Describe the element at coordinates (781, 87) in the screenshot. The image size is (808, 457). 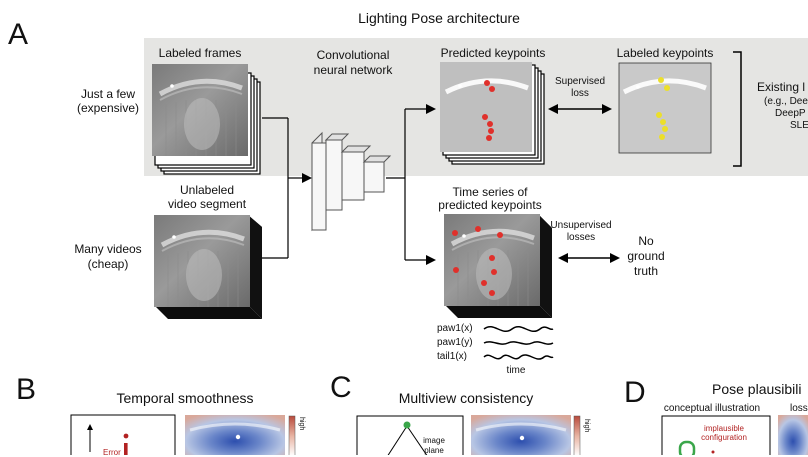
I see `existing-label-1: Existing l` at that location.